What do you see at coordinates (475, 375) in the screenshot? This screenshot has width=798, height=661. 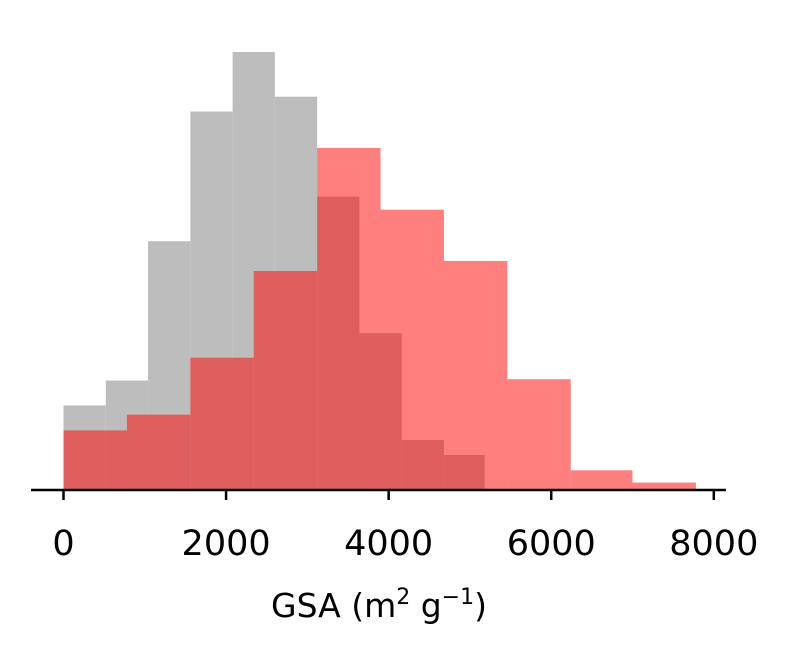 I see `histogram-bar-series2-bin7` at bounding box center [475, 375].